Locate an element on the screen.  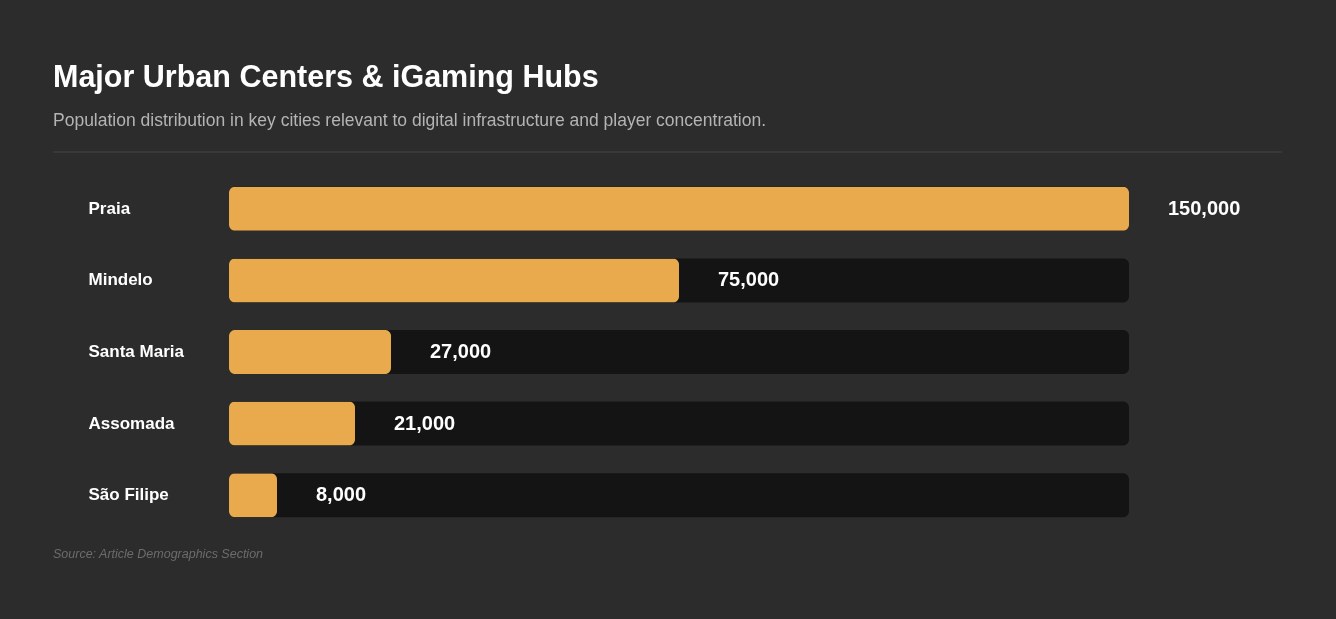
y-tick-label: Praia is located at coordinates (109, 208).